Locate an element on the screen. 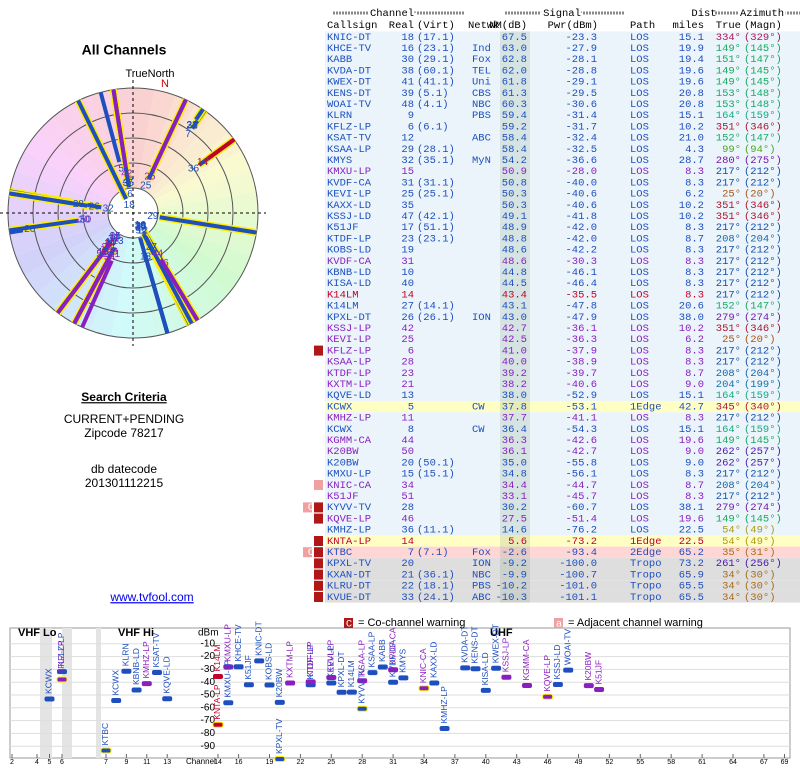  cell-nm: 27.5 is located at coordinates (514, 519).